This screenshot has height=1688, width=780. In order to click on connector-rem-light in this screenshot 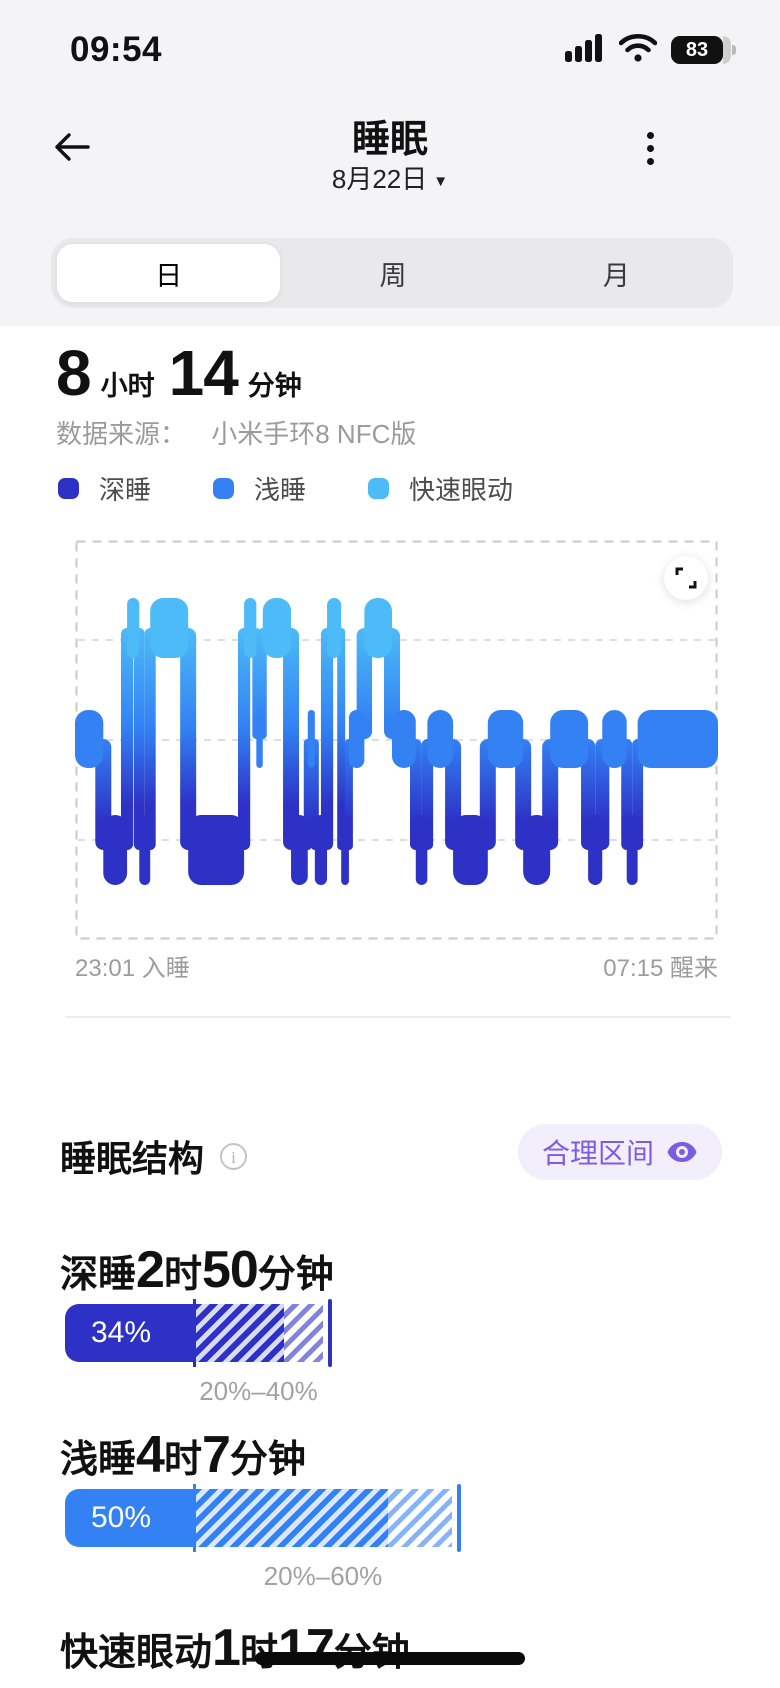, I will do `click(391, 683)`.